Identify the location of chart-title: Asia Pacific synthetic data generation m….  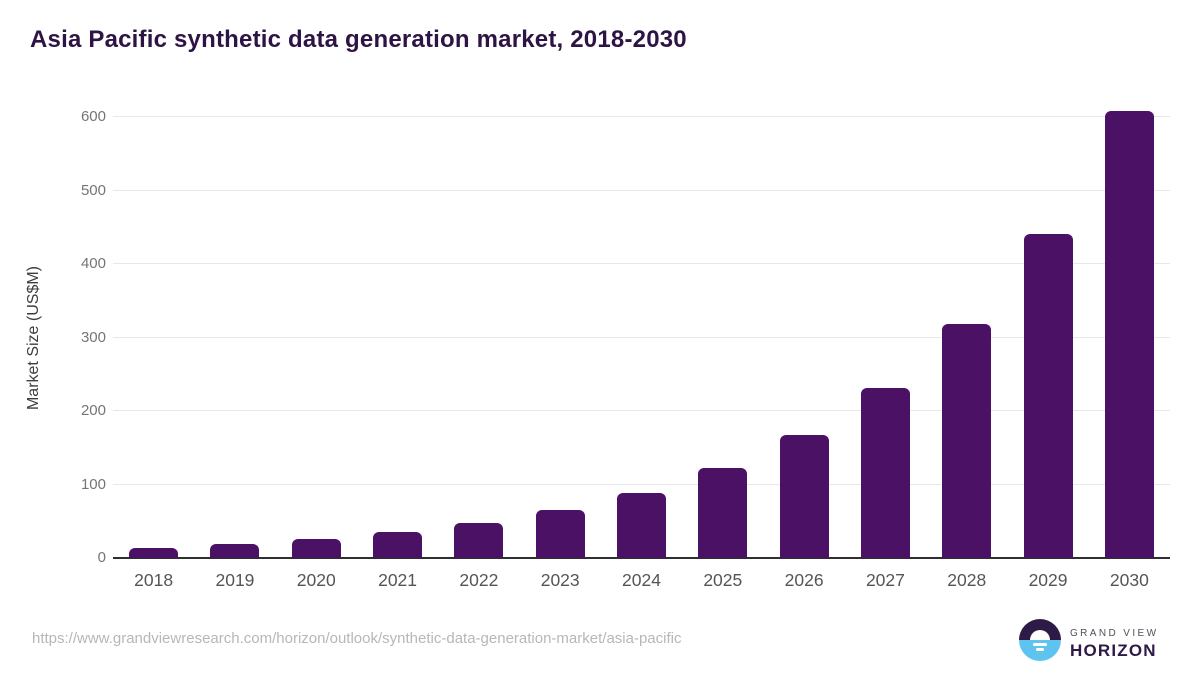
(358, 39).